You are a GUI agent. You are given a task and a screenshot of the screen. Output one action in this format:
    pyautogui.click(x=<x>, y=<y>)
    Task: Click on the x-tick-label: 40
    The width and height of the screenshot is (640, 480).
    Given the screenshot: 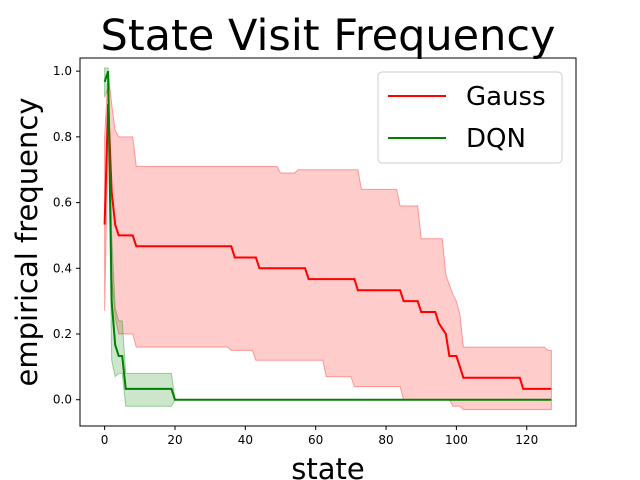 What is the action you would take?
    pyautogui.click(x=245, y=440)
    